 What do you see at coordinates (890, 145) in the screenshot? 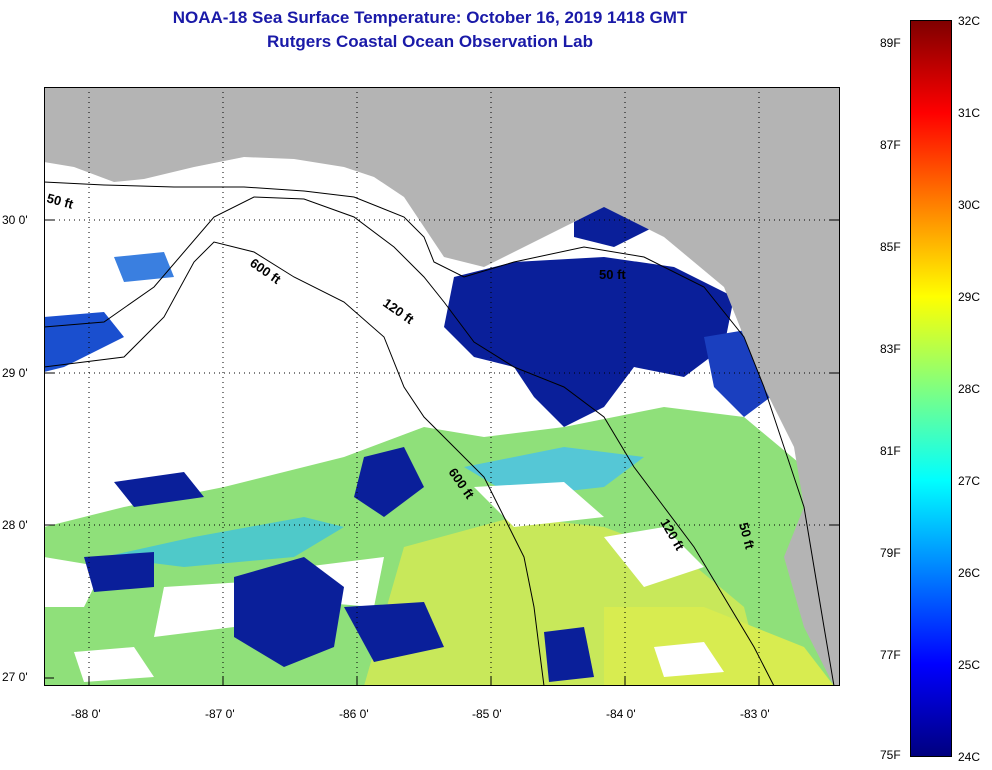
I see `colorbar-label-87f: 87F` at bounding box center [890, 145].